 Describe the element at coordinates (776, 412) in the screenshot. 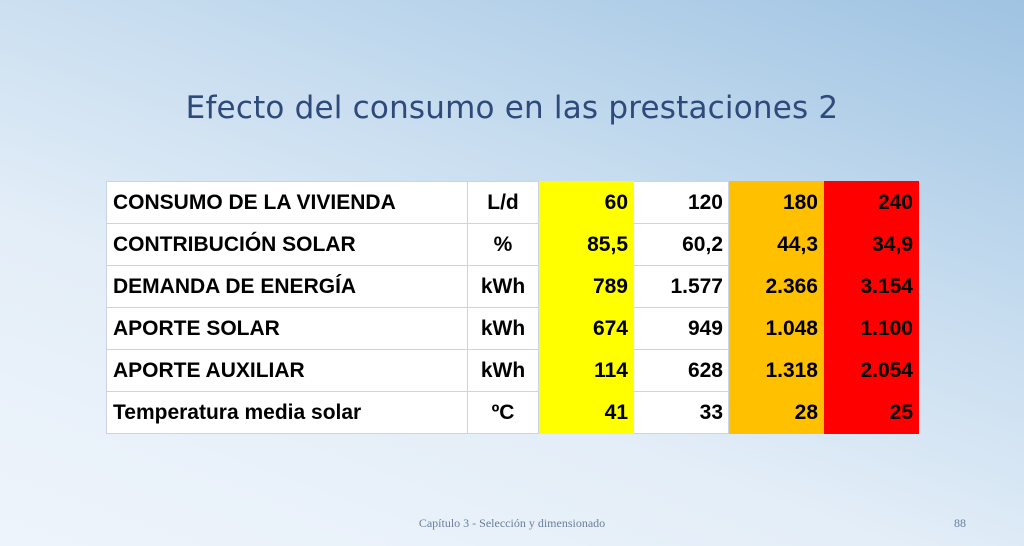

I see `cell-value: 28` at that location.